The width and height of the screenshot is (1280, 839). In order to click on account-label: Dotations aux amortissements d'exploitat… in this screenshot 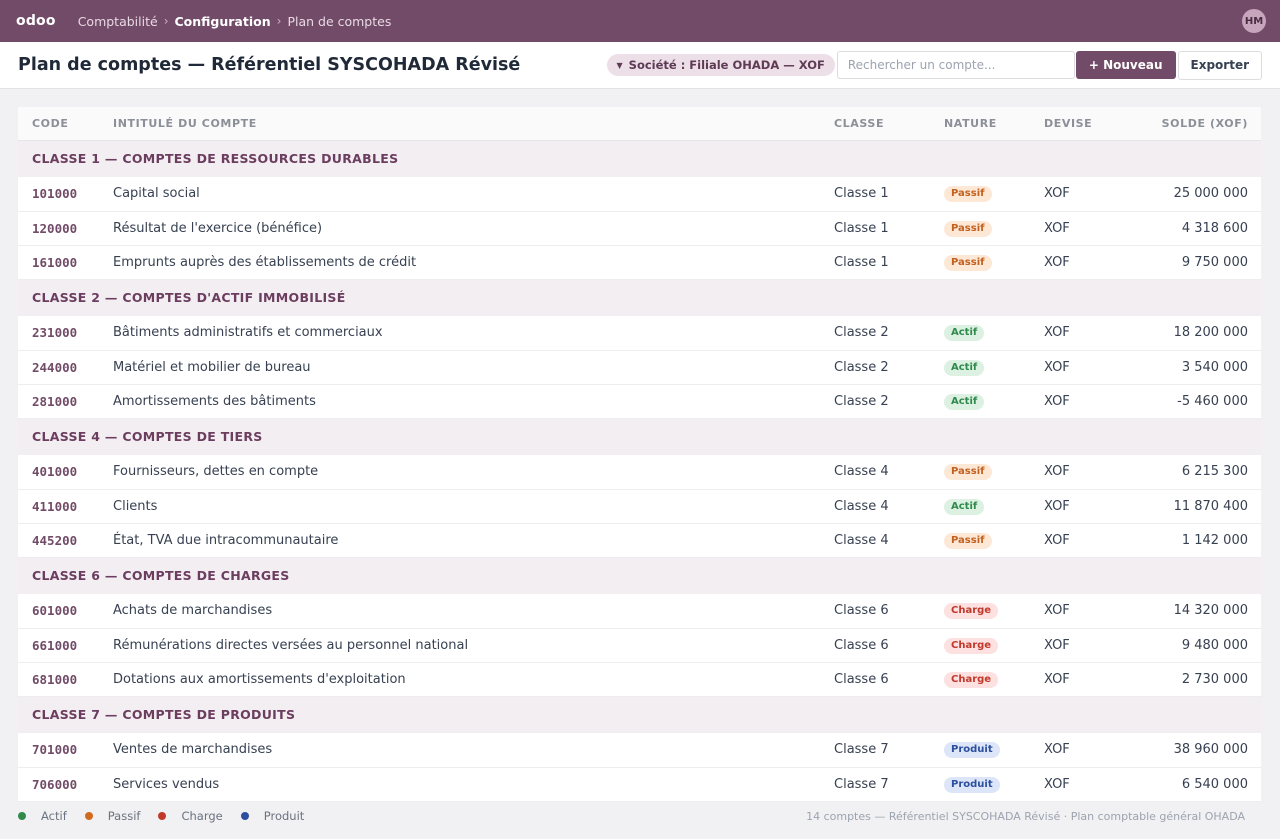, I will do `click(473, 679)`.